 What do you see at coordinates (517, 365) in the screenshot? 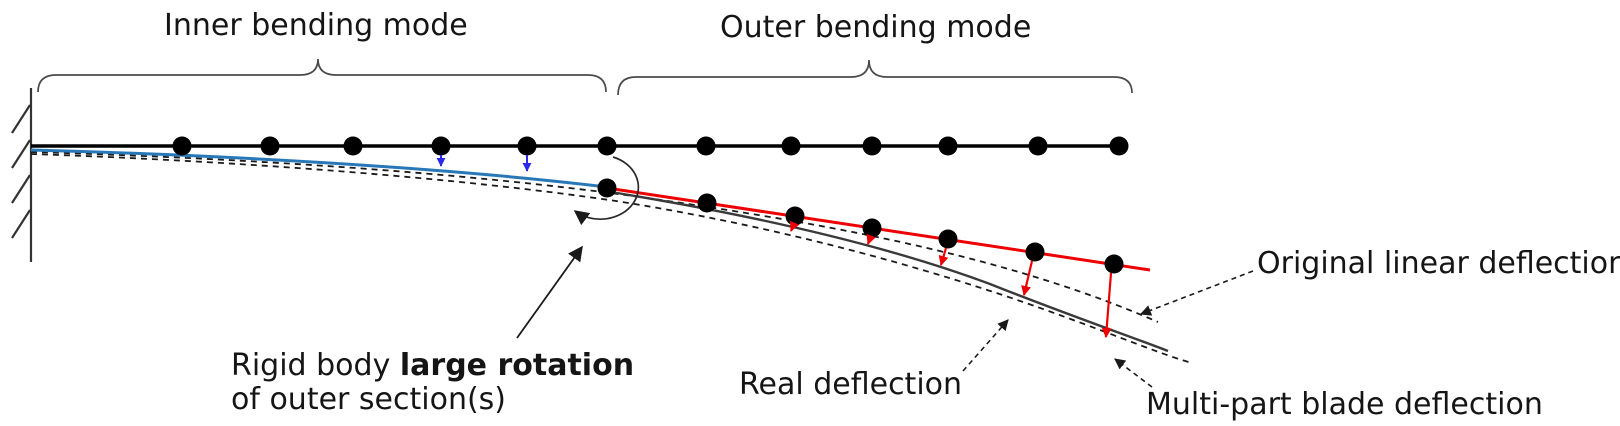
I see `large-rotation-text: large rotation` at bounding box center [517, 365].